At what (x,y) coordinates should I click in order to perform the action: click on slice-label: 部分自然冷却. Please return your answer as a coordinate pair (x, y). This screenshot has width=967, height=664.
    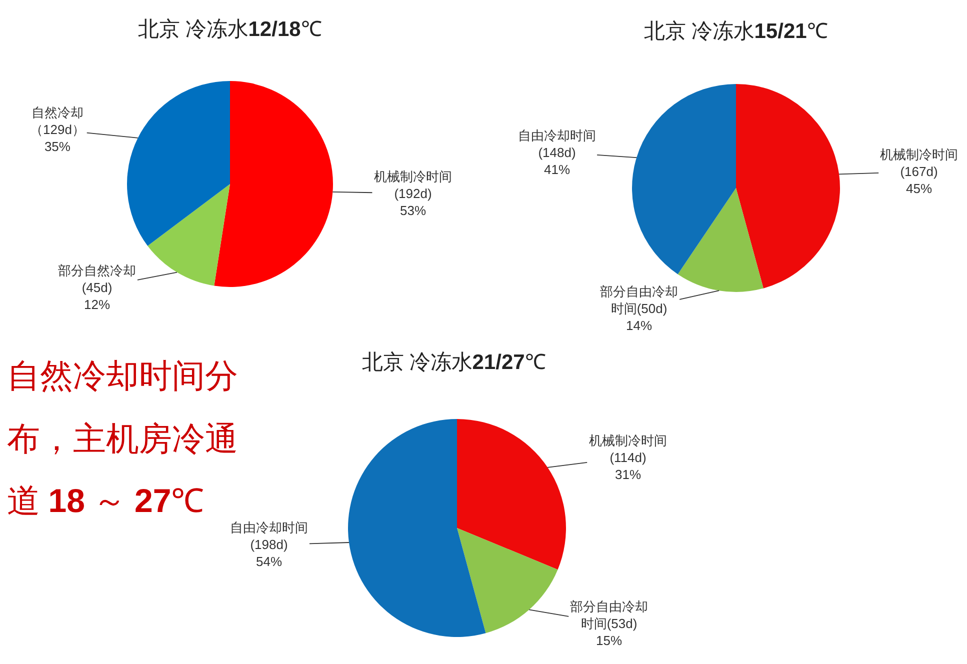
    Looking at the image, I should click on (97, 270).